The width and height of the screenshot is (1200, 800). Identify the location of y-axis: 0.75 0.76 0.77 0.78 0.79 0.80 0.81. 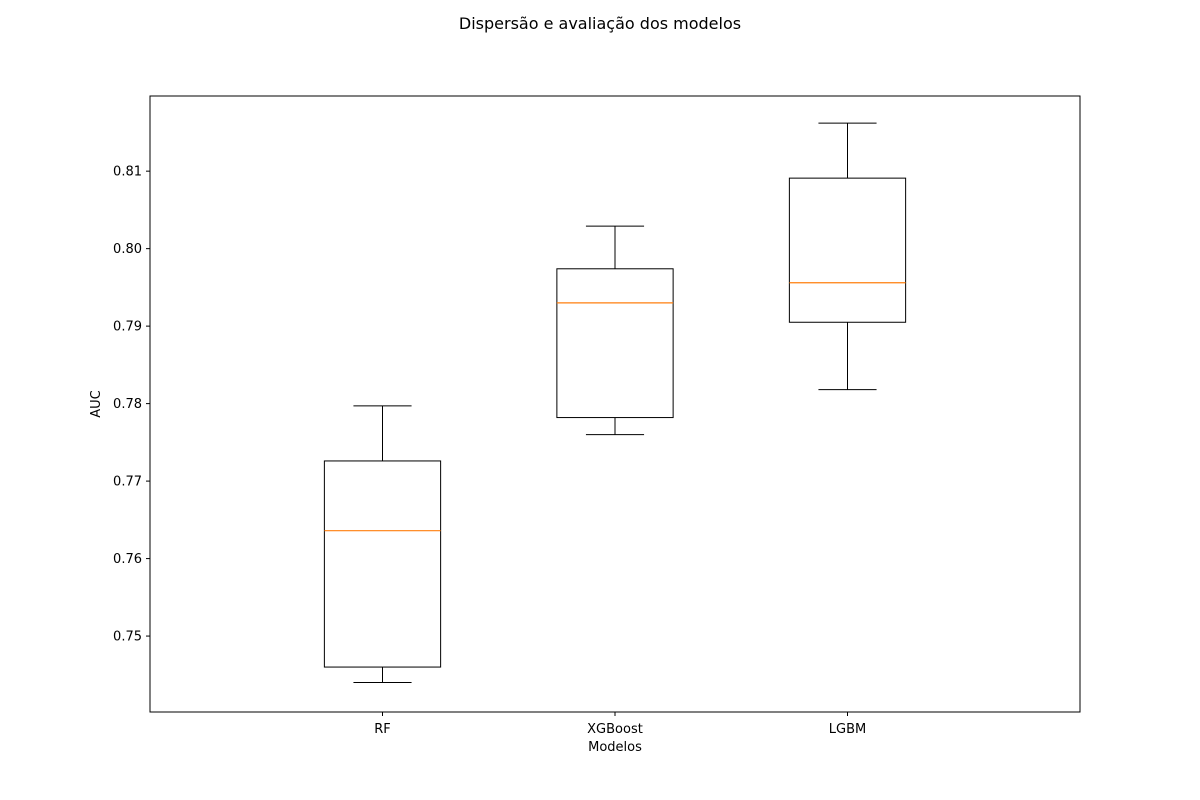
(131, 405).